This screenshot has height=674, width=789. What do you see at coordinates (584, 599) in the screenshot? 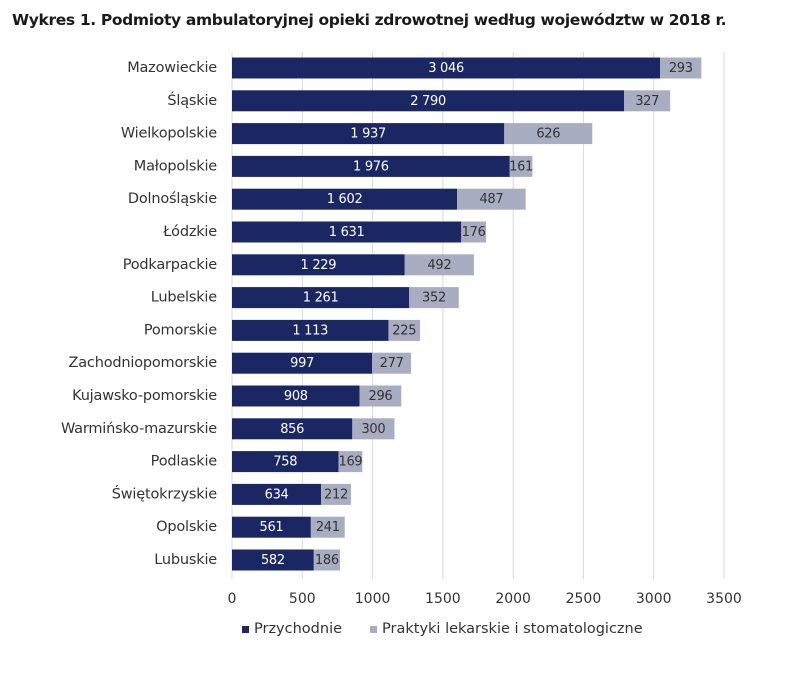
I see `x-tick-label: 2500` at bounding box center [584, 599].